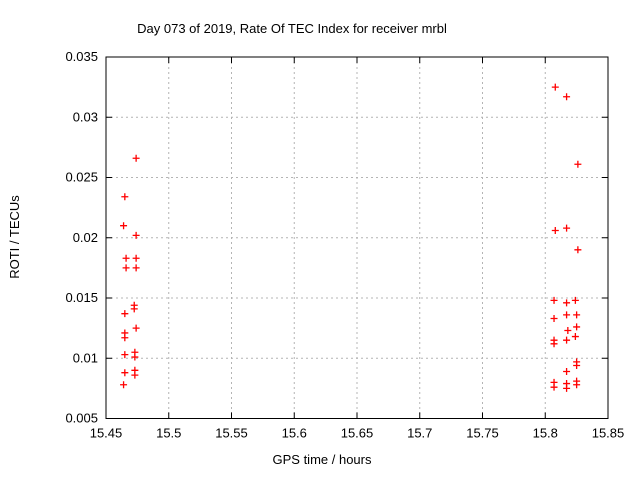 The width and height of the screenshot is (640, 480). I want to click on x-tick-label: 15.85, so click(608, 433).